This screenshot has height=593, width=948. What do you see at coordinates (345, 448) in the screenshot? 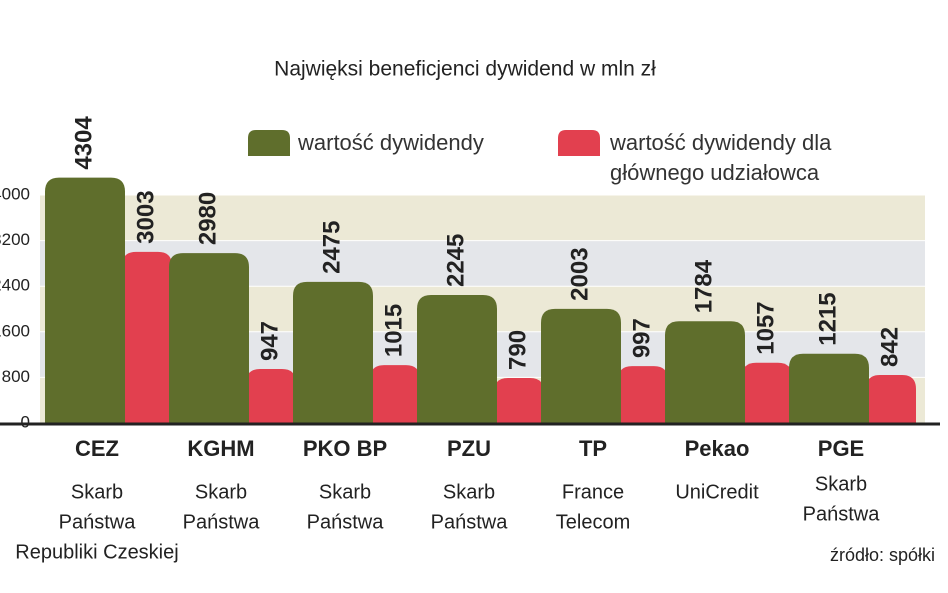
I see `x-tick-label: PKO BP` at bounding box center [345, 448].